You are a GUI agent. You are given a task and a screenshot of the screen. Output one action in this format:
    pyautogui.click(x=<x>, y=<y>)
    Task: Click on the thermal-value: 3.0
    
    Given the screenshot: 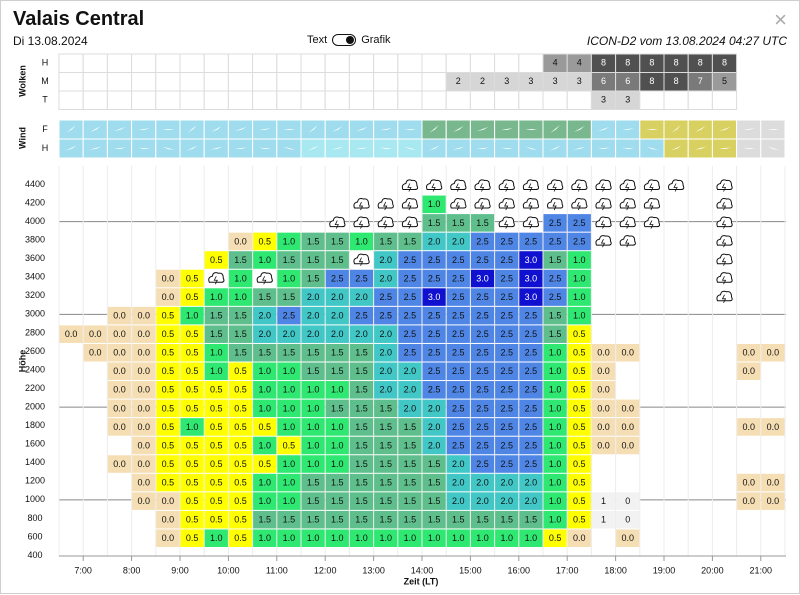 What is the action you would take?
    pyautogui.click(x=531, y=297)
    